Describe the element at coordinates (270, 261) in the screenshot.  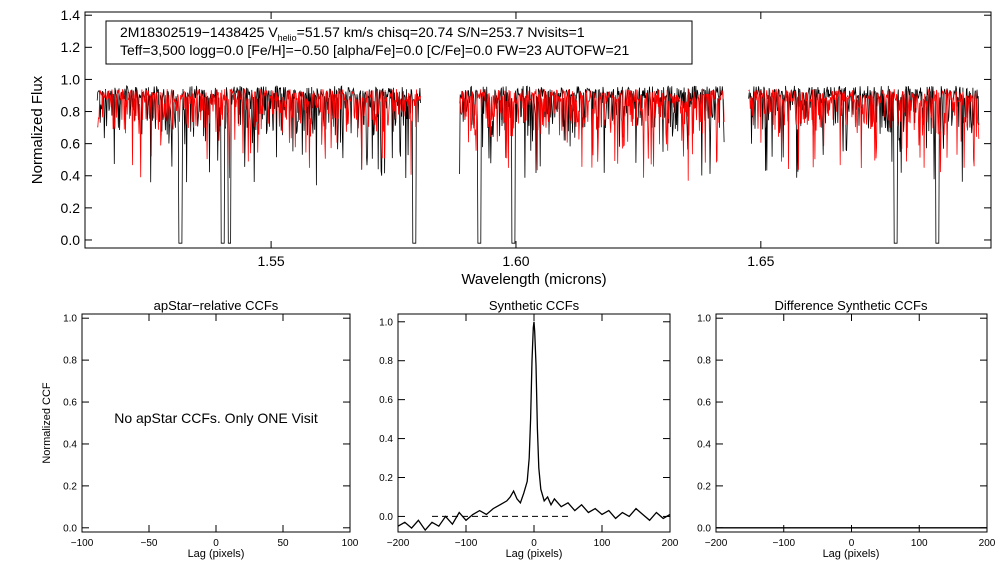
I see `spectrum-xtick-label: 1.55` at that location.